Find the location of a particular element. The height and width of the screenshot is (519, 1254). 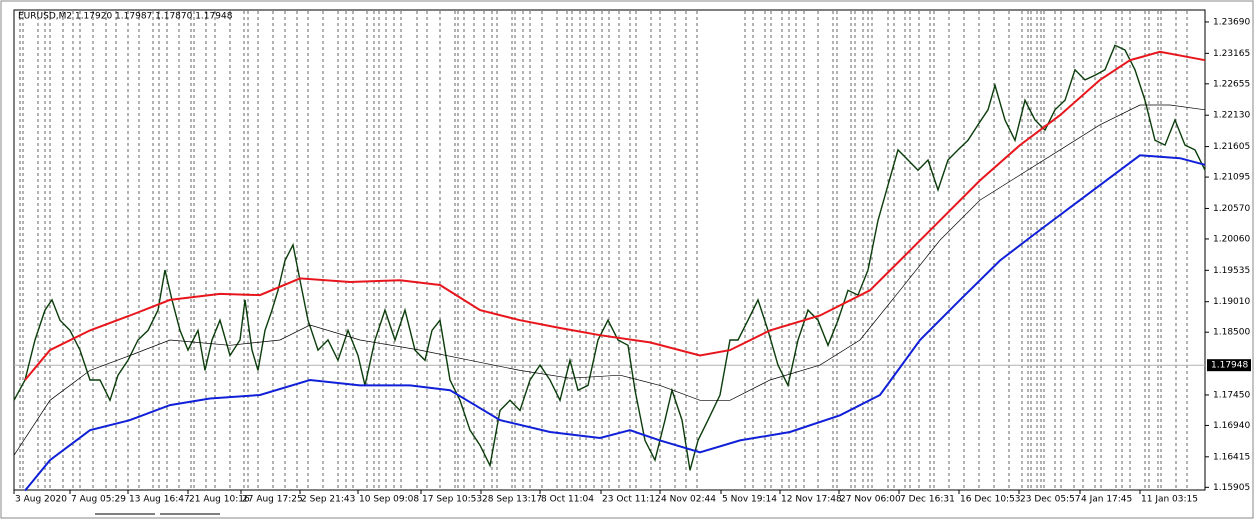

x-tick-label: 13 Aug 16:47 is located at coordinates (159, 500).